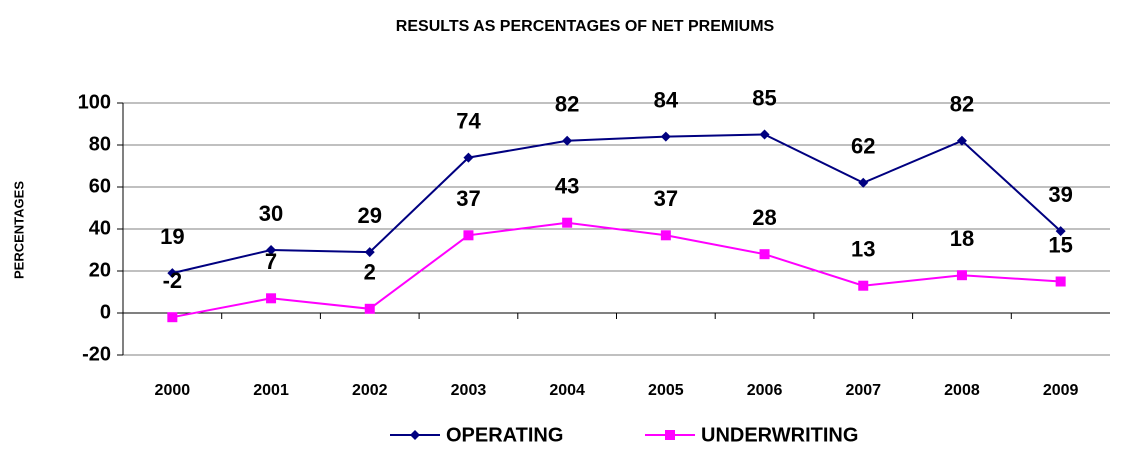  I want to click on x-tick-label: 2009, so click(1061, 390).